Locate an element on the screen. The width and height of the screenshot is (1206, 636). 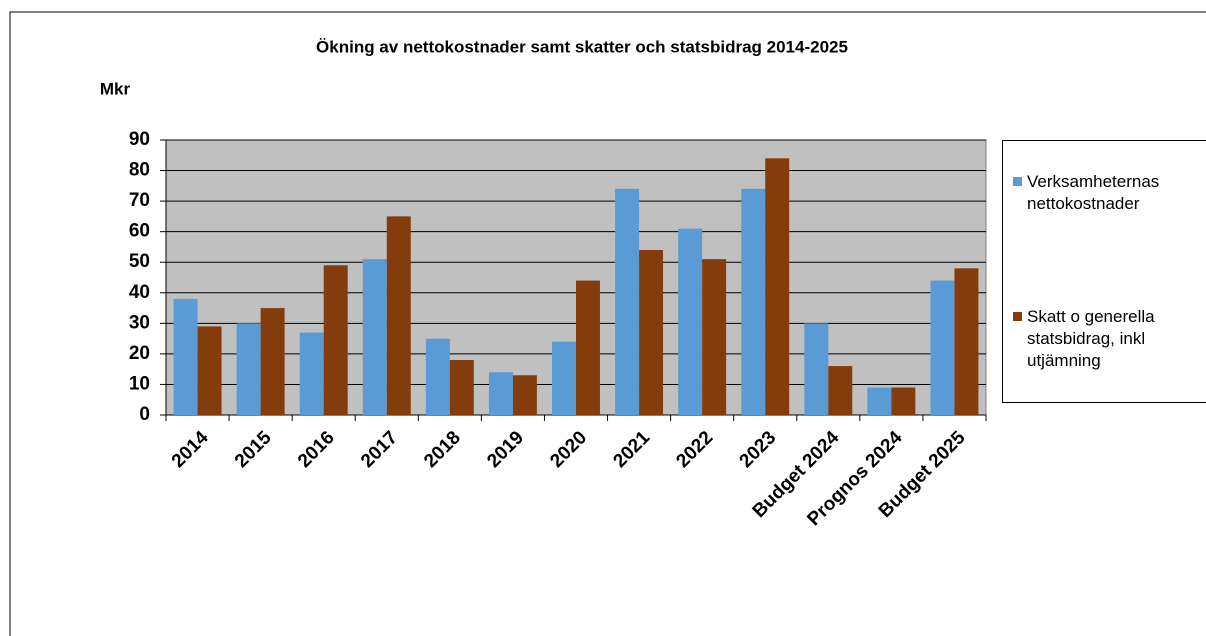
y-axis-label: Mkr is located at coordinates (115, 88).